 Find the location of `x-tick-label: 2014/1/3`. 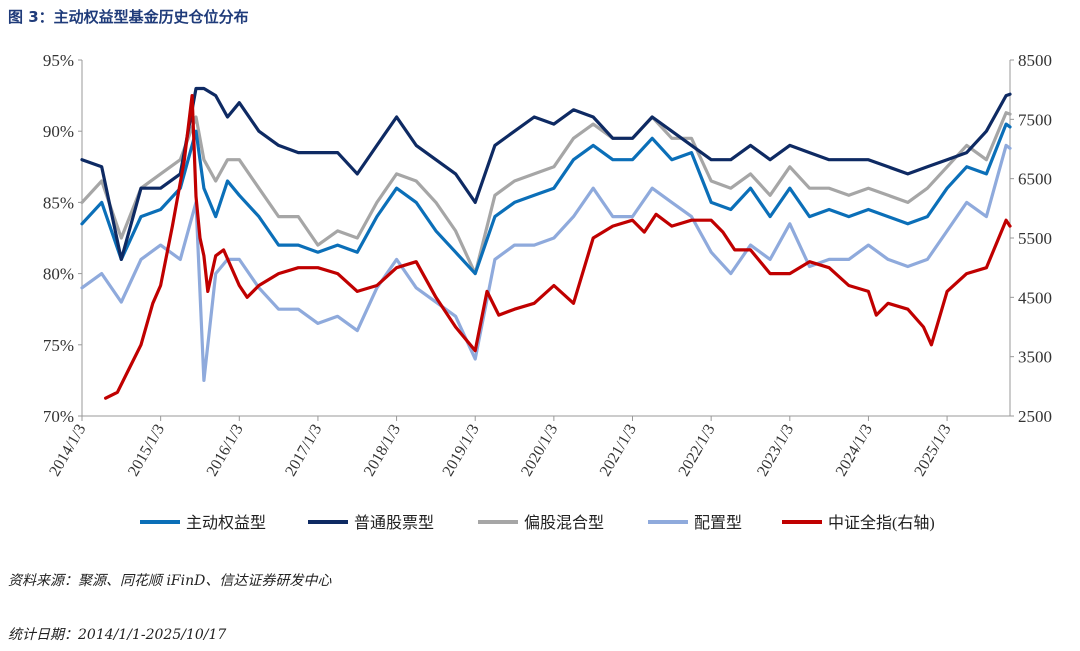

x-tick-label: 2014/1/3 is located at coordinates (67, 451).